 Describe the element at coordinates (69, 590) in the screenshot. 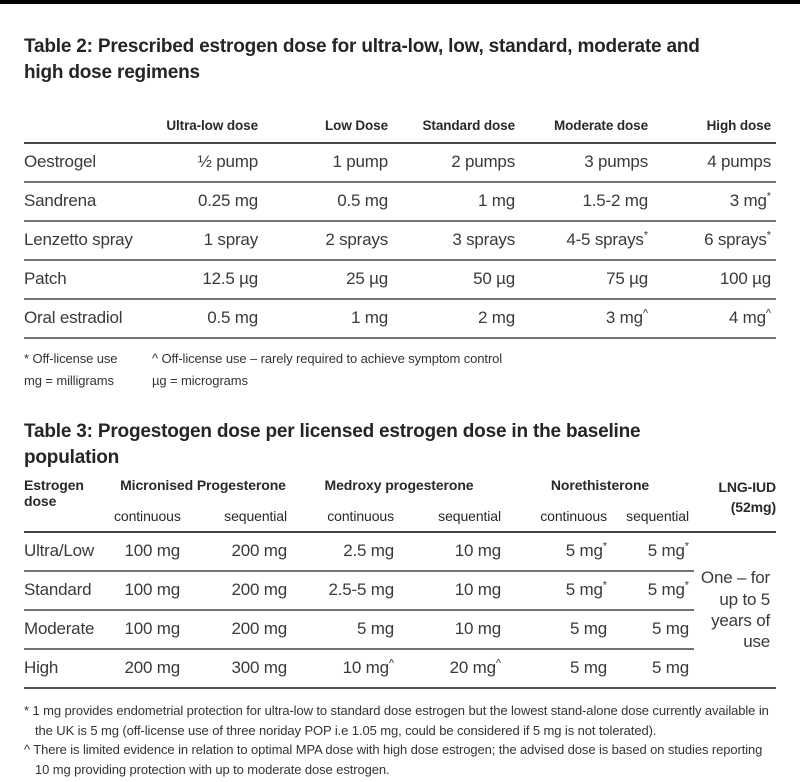

I see `row-label: Standard` at that location.